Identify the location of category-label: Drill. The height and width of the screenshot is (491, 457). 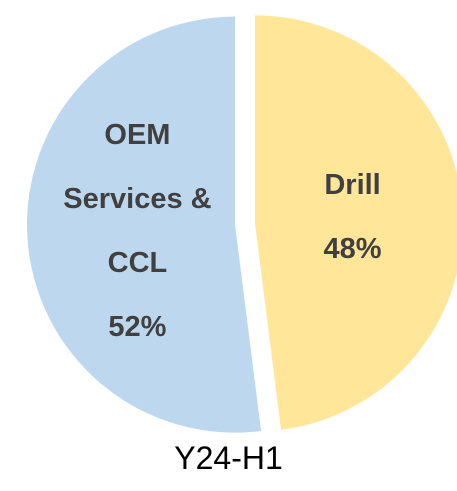
(352, 185).